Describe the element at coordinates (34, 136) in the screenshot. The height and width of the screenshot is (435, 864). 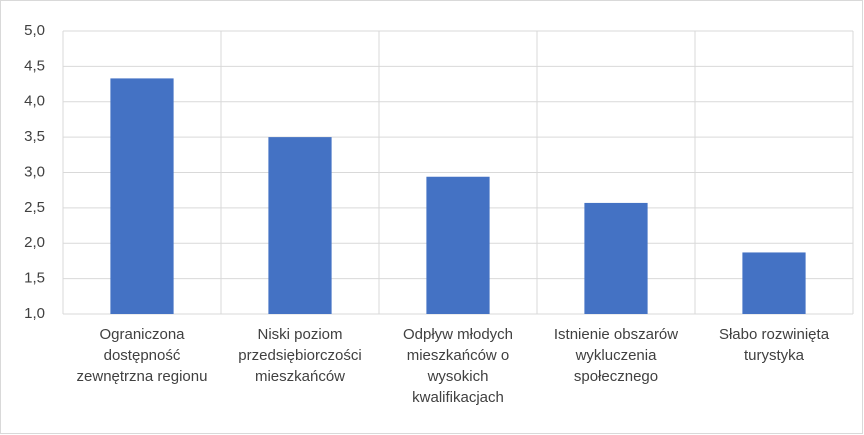
I see `y-tick-label: 3,5` at that location.